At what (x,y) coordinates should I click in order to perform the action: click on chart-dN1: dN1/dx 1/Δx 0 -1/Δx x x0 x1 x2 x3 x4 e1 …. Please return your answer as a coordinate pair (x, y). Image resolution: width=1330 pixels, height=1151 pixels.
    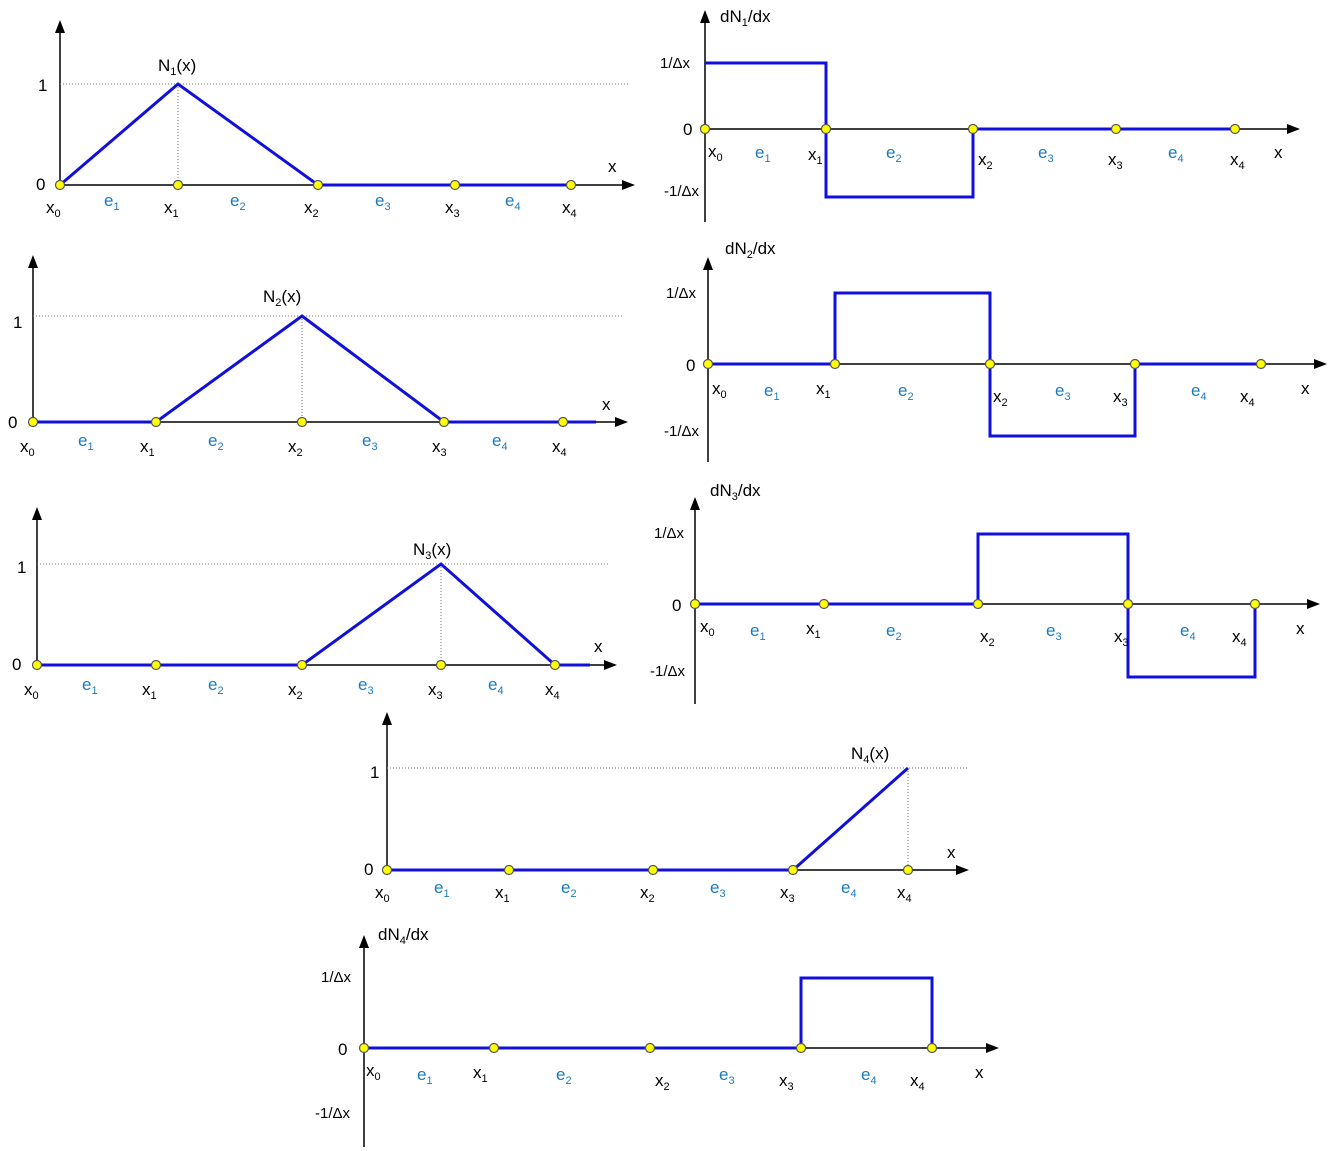
    Looking at the image, I should click on (980, 114).